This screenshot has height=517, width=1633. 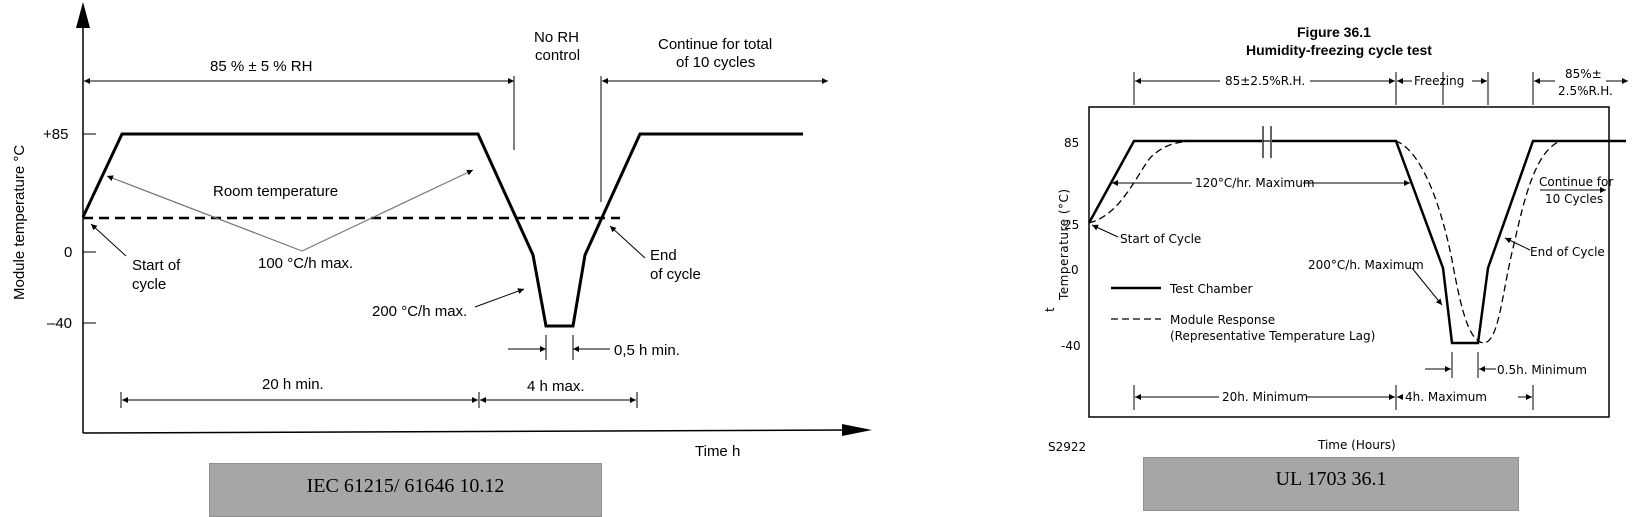 What do you see at coordinates (149, 284) in the screenshot?
I see `start-label-2: cycle` at bounding box center [149, 284].